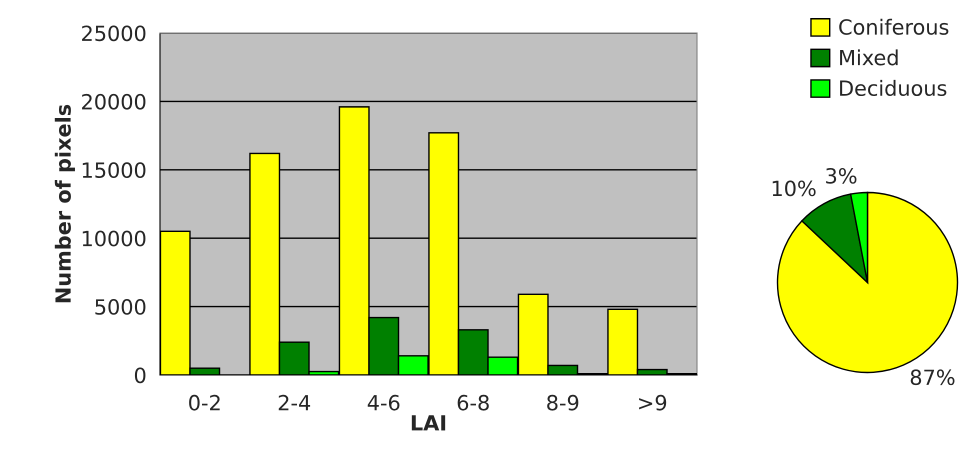  I want to click on x-tick-label: 0-2, so click(204, 402).